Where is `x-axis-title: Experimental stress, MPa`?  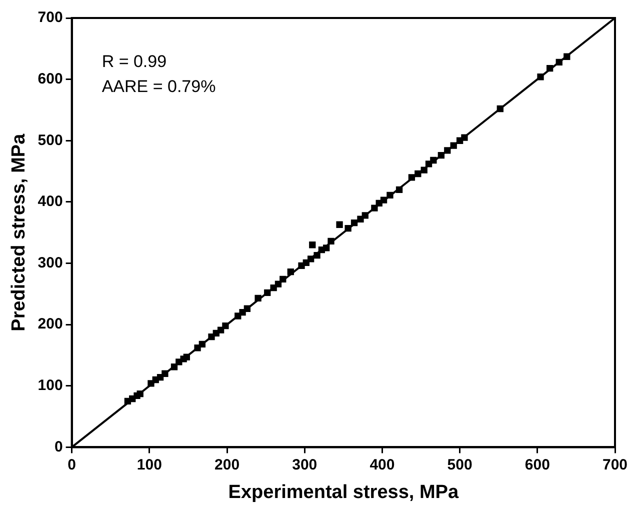
x-axis-title: Experimental stress, MPa is located at coordinates (343, 492).